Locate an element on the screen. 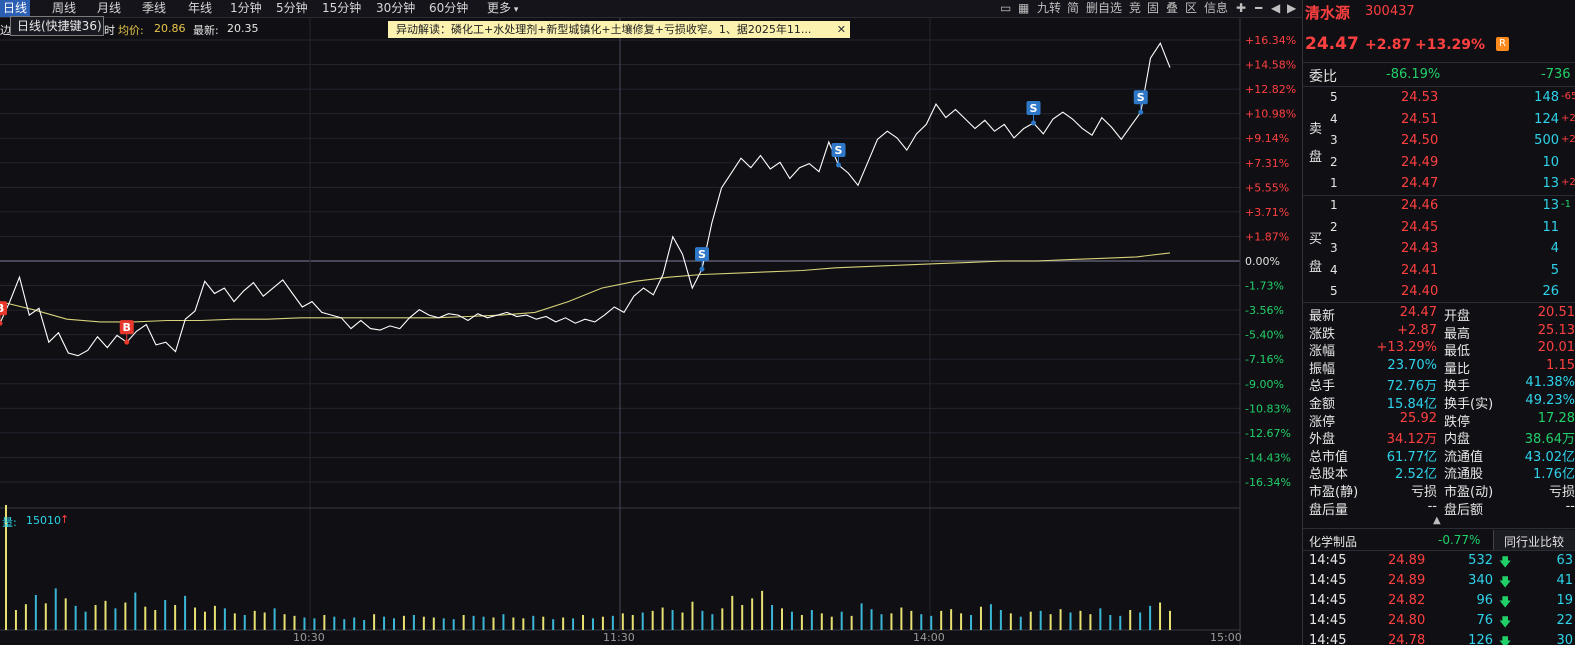  order-price: 24.53 is located at coordinates (1420, 97).